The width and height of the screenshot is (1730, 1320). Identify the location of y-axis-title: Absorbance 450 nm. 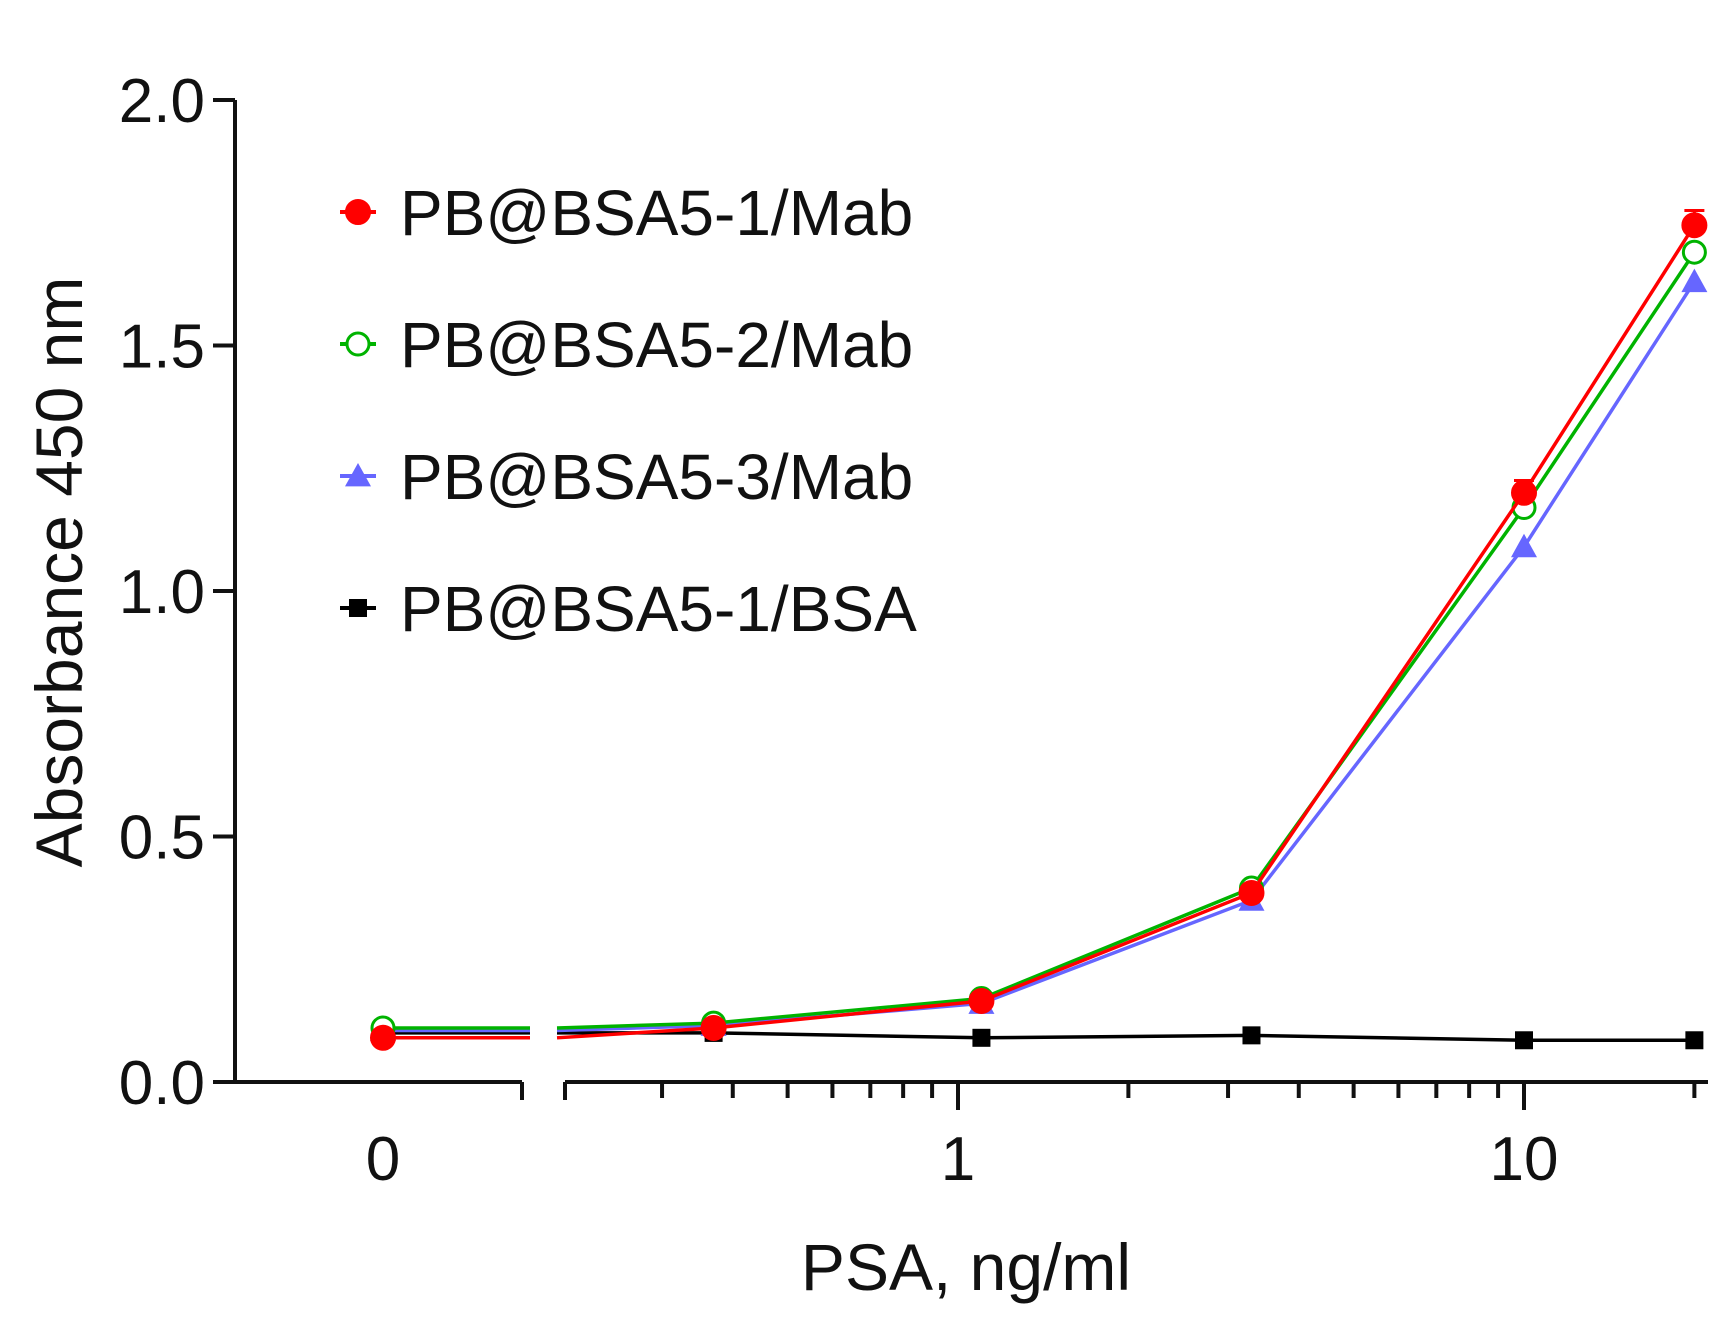
(59, 572).